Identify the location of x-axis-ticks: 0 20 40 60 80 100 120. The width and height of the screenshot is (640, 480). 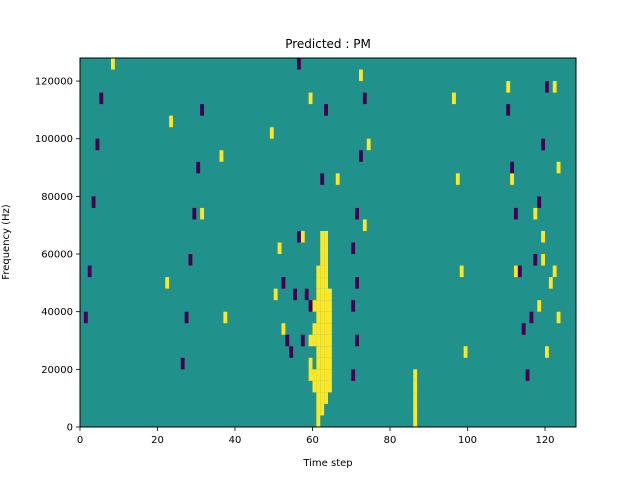
(316, 436).